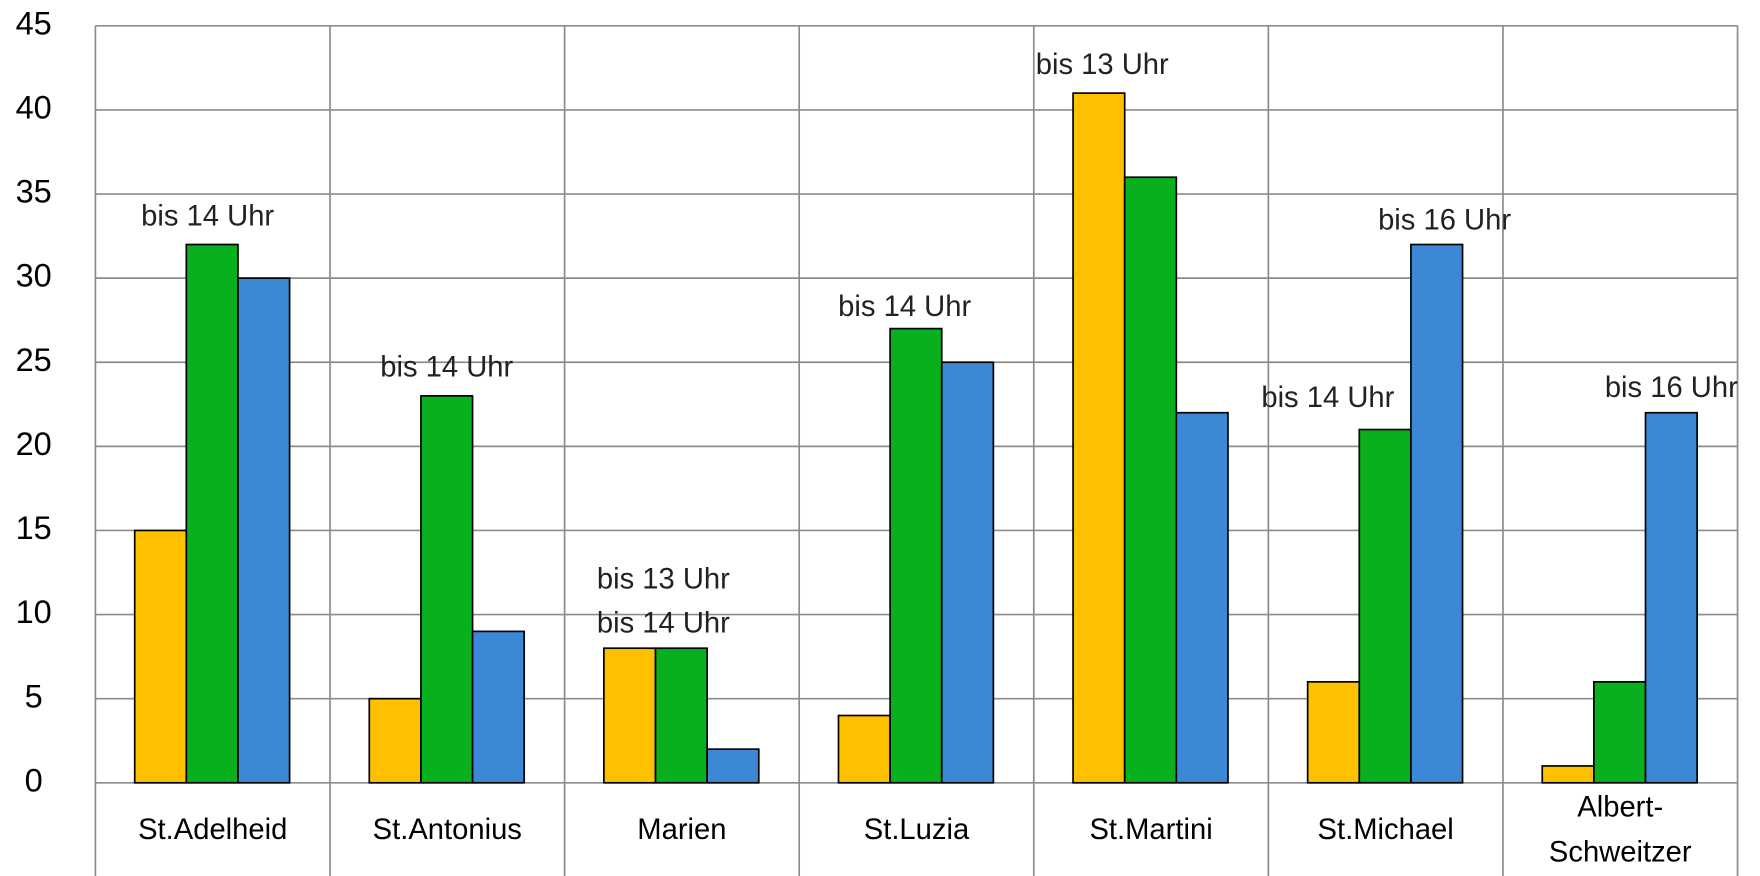 The image size is (1760, 876). Describe the element at coordinates (34, 108) in the screenshot. I see `y-tick-label: 40` at that location.